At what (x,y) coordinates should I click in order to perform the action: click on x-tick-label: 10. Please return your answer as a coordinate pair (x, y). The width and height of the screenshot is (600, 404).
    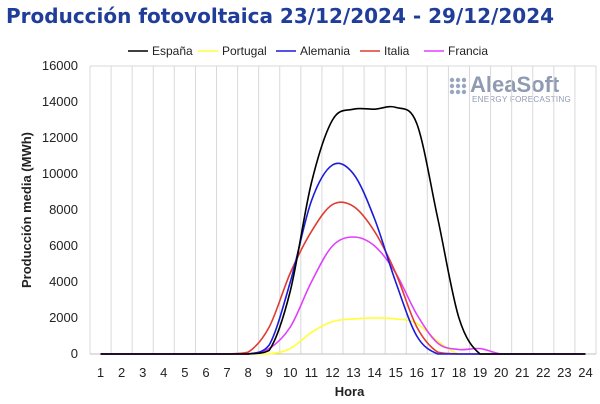
    Looking at the image, I should click on (290, 372).